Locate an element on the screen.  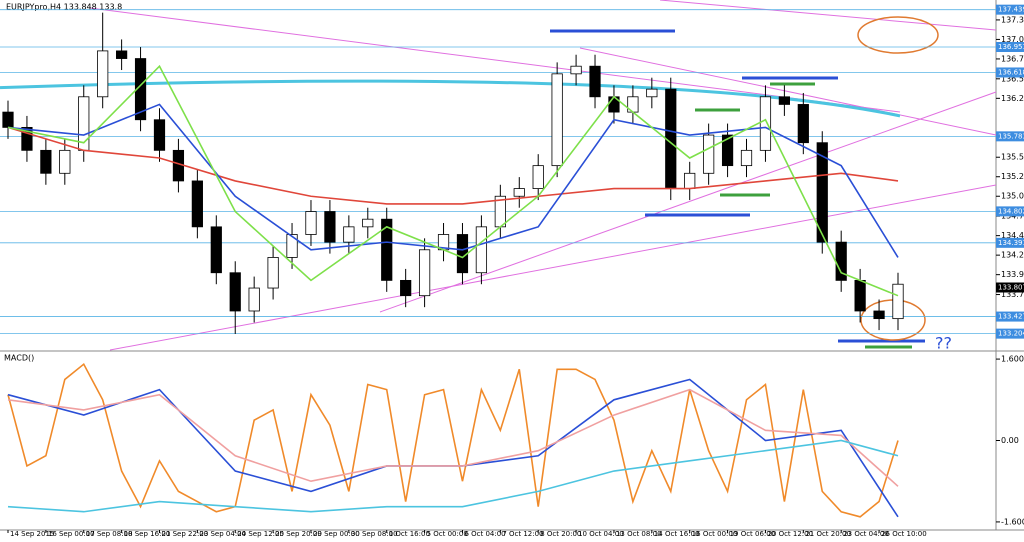
x-tick-label: 21 Sep 22:00 is located at coordinates (184, 534).